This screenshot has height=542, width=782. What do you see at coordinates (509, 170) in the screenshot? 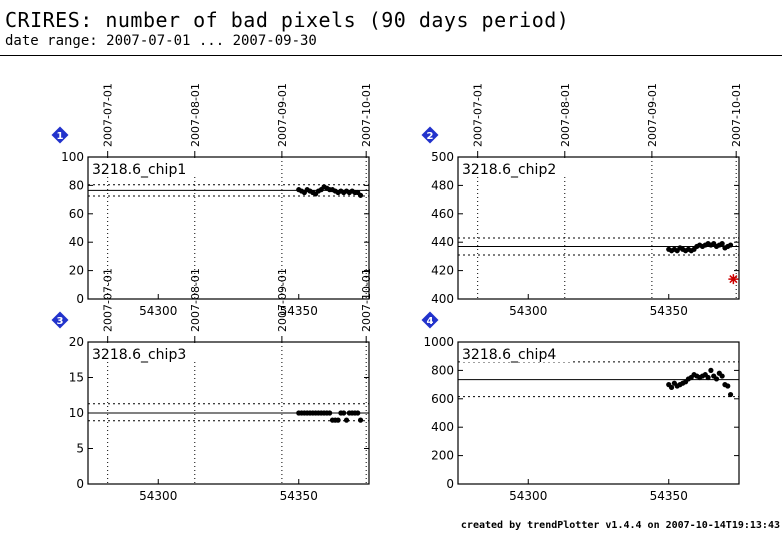
I see `panel-label: 3218.6_chip2` at bounding box center [509, 170].